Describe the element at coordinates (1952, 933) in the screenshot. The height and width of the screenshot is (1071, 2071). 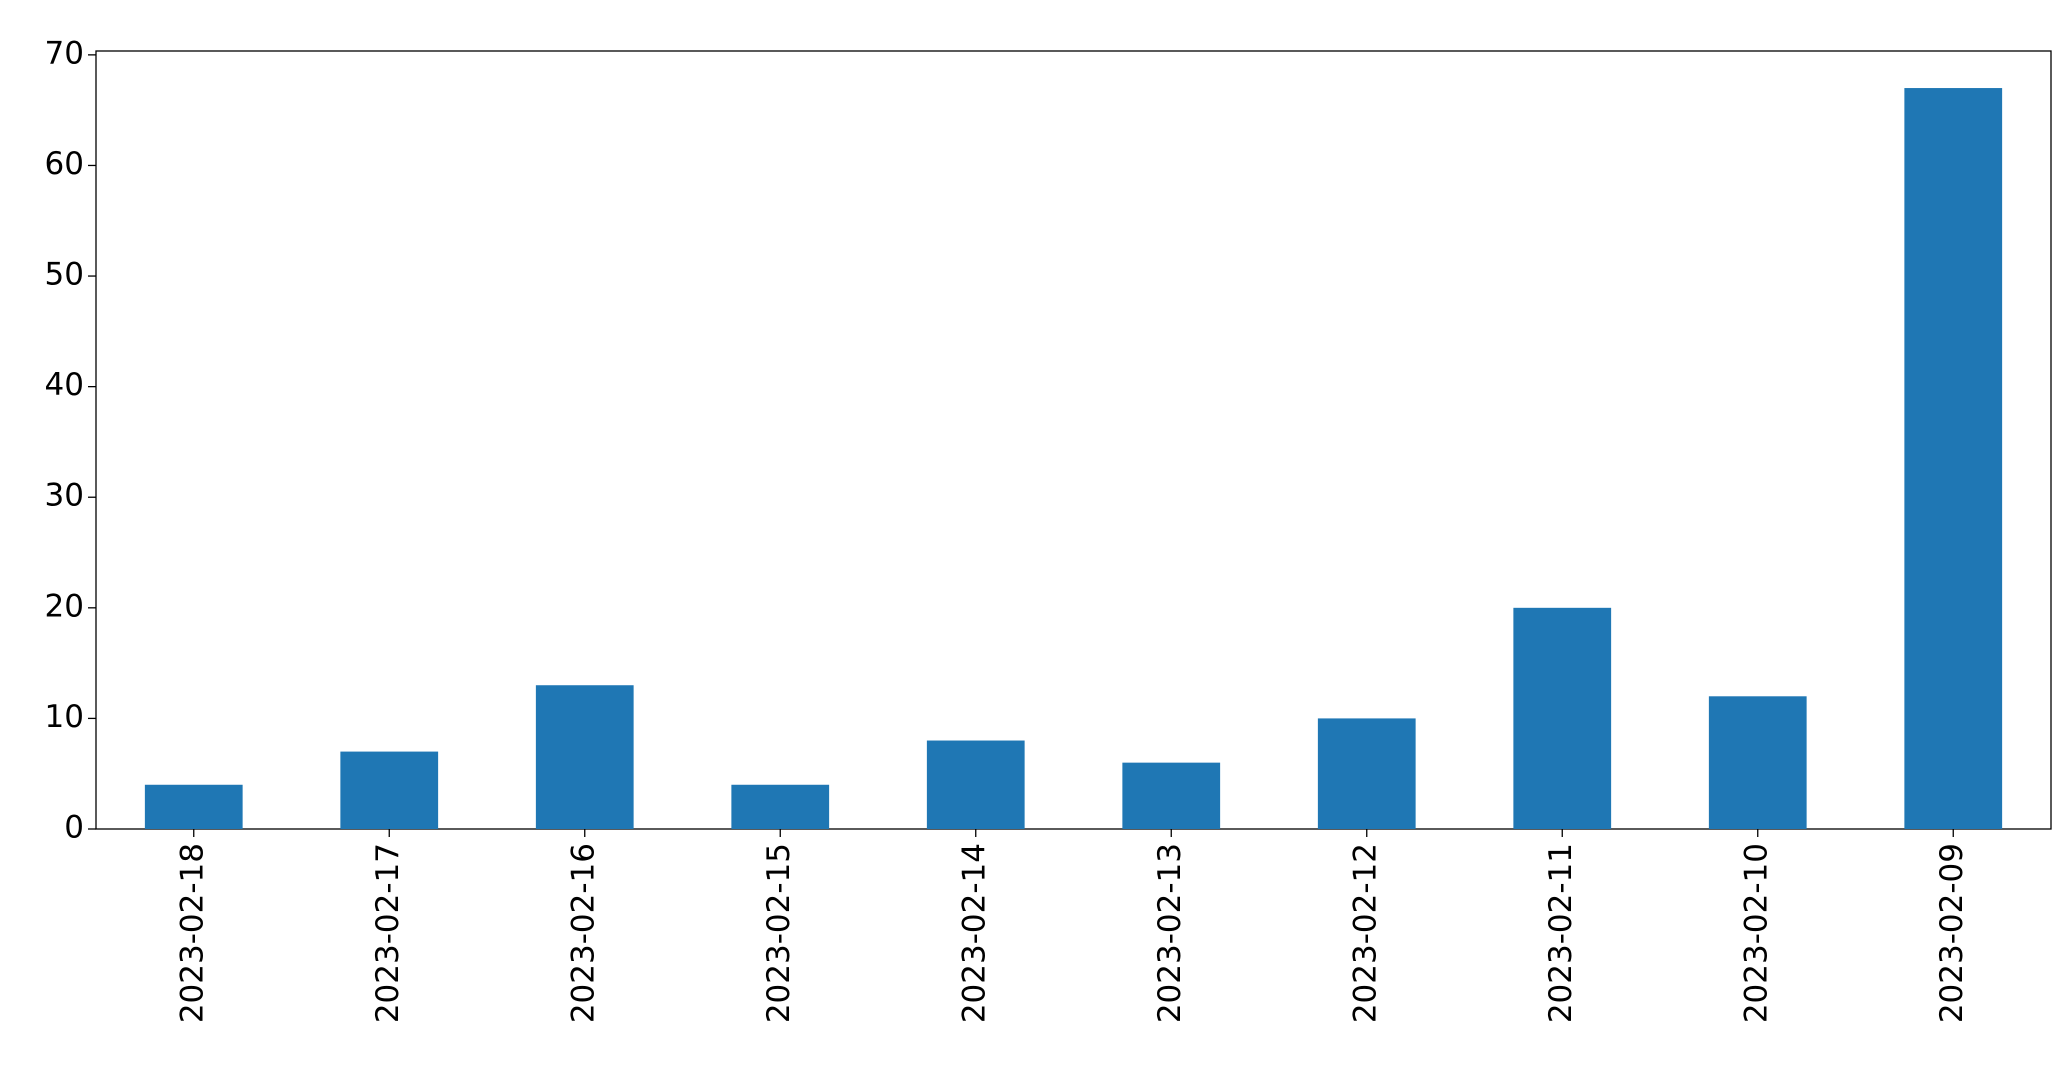
I see `x-tick-label: 2023-02-09` at that location.